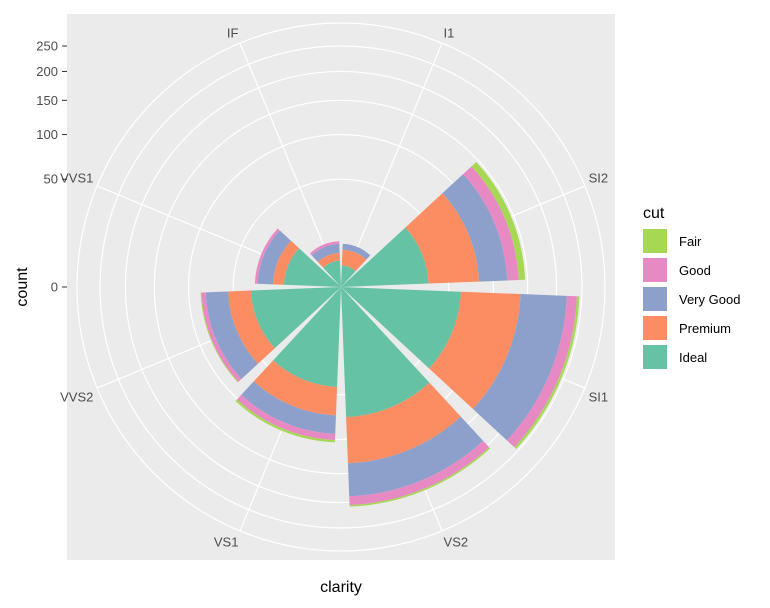 The width and height of the screenshot is (770, 608). Describe the element at coordinates (51, 179) in the screenshot. I see `y-tick-label: 50` at that location.